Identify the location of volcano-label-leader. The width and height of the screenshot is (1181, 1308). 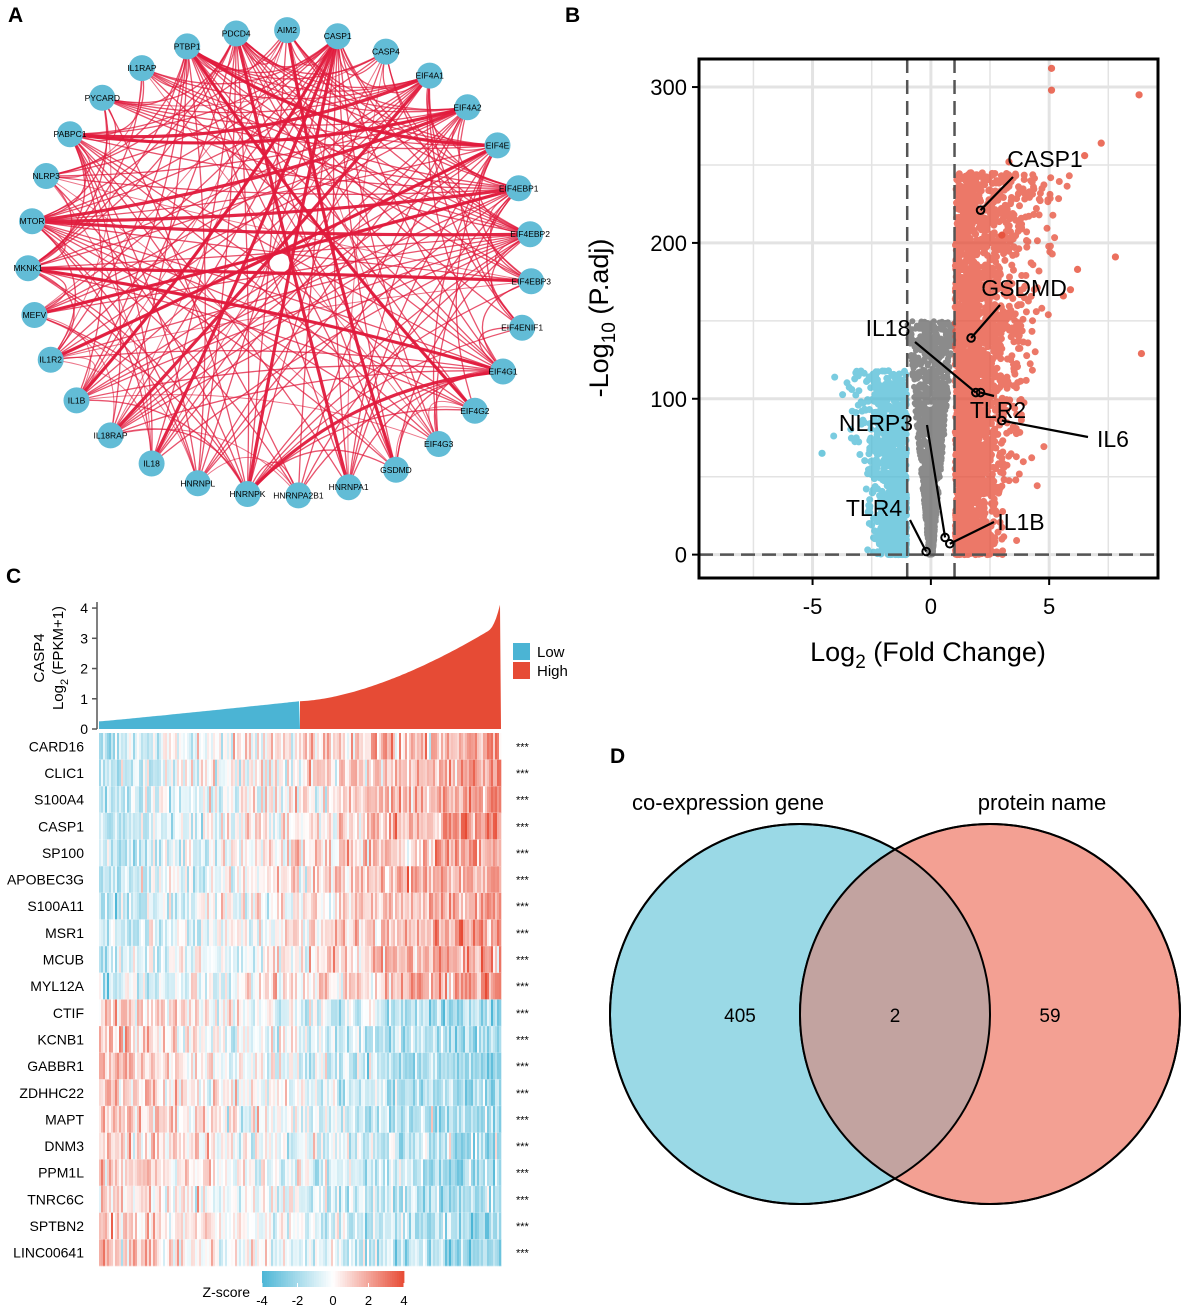
(1045, 429).